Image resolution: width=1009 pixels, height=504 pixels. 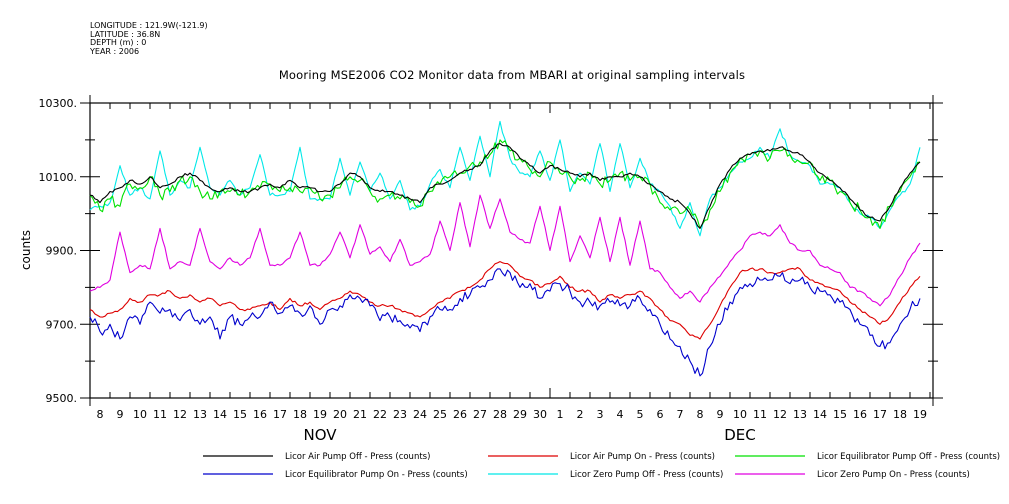 I want to click on x-tick-label: 4, so click(x=620, y=414).